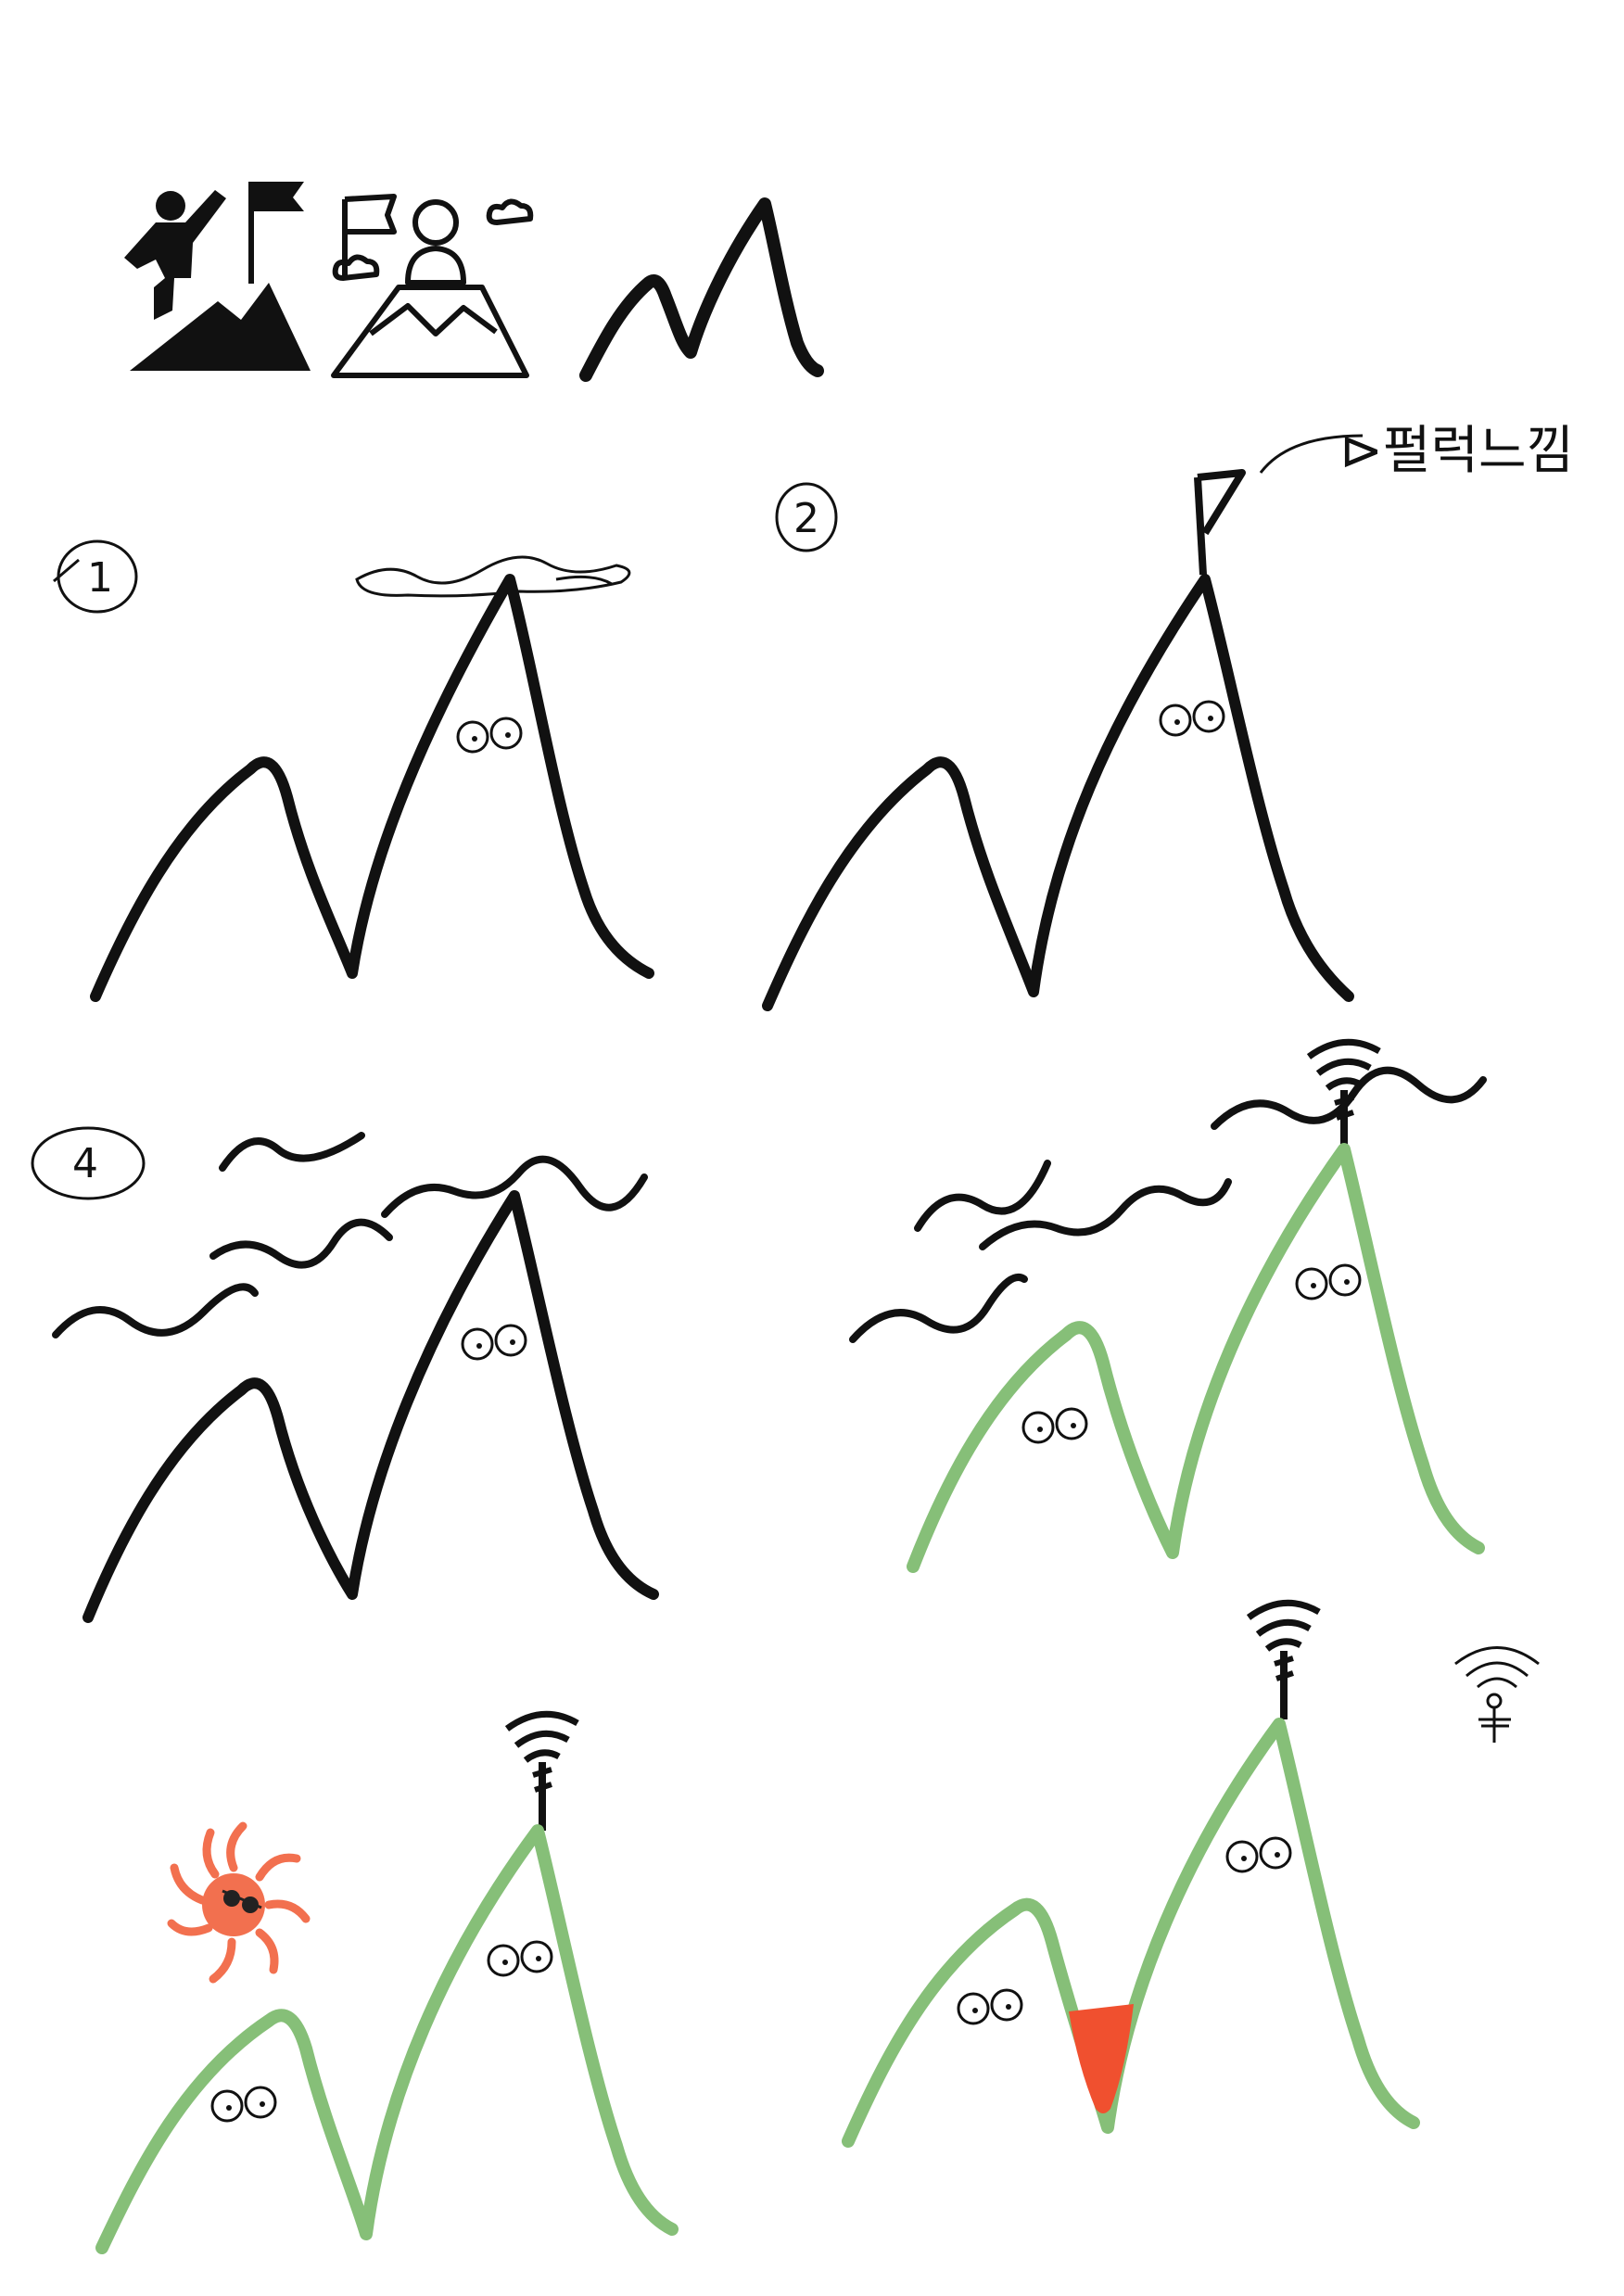 Image resolution: width=1624 pixels, height=2296 pixels. What do you see at coordinates (493, 576) in the screenshot?
I see `cloud-icon` at bounding box center [493, 576].